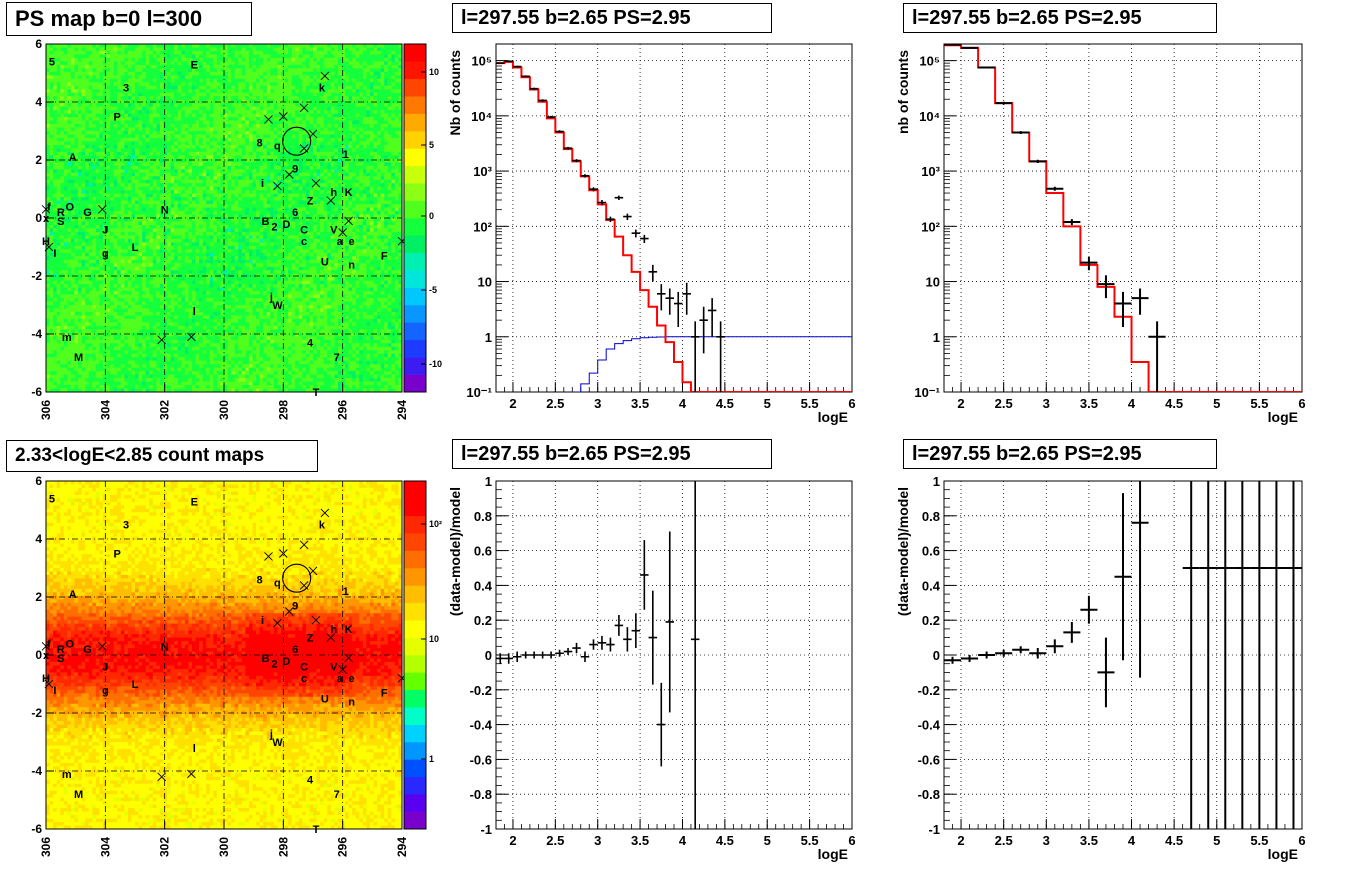  Describe the element at coordinates (46, 219) in the screenshot. I see `ps-map-source-label: x` at that location.